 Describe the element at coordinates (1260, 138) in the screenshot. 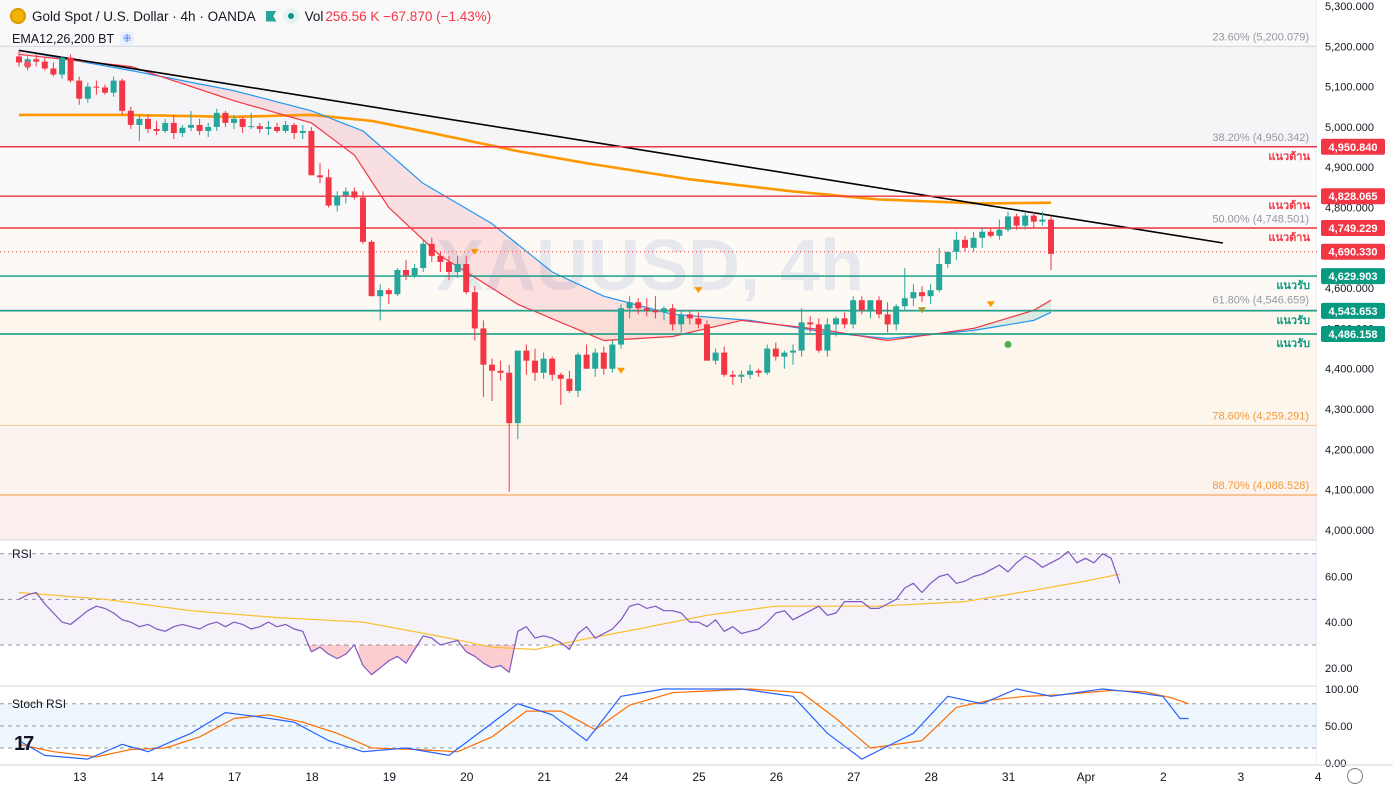

I see `fib-level-label: 38.20% (4,950.342)` at that location.